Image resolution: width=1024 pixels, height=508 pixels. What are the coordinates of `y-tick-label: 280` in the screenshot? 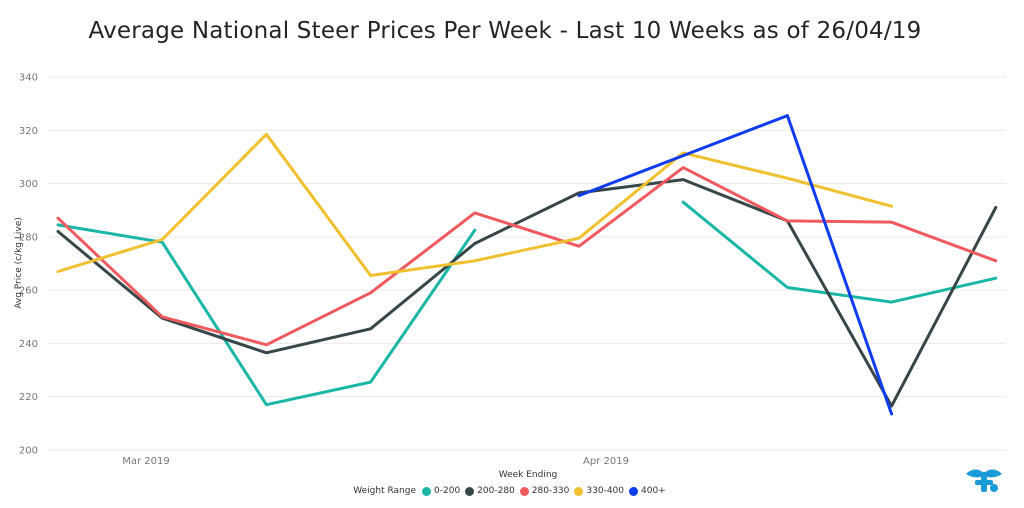 It's located at (28, 237).